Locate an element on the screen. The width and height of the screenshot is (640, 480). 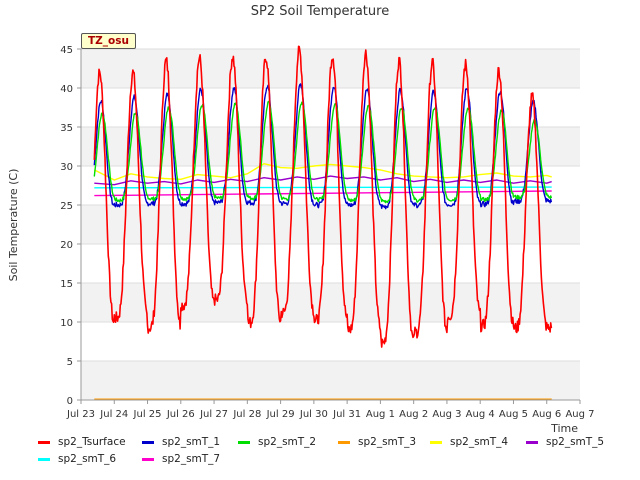
x-tick-label: Aug 7 is located at coordinates (579, 414).